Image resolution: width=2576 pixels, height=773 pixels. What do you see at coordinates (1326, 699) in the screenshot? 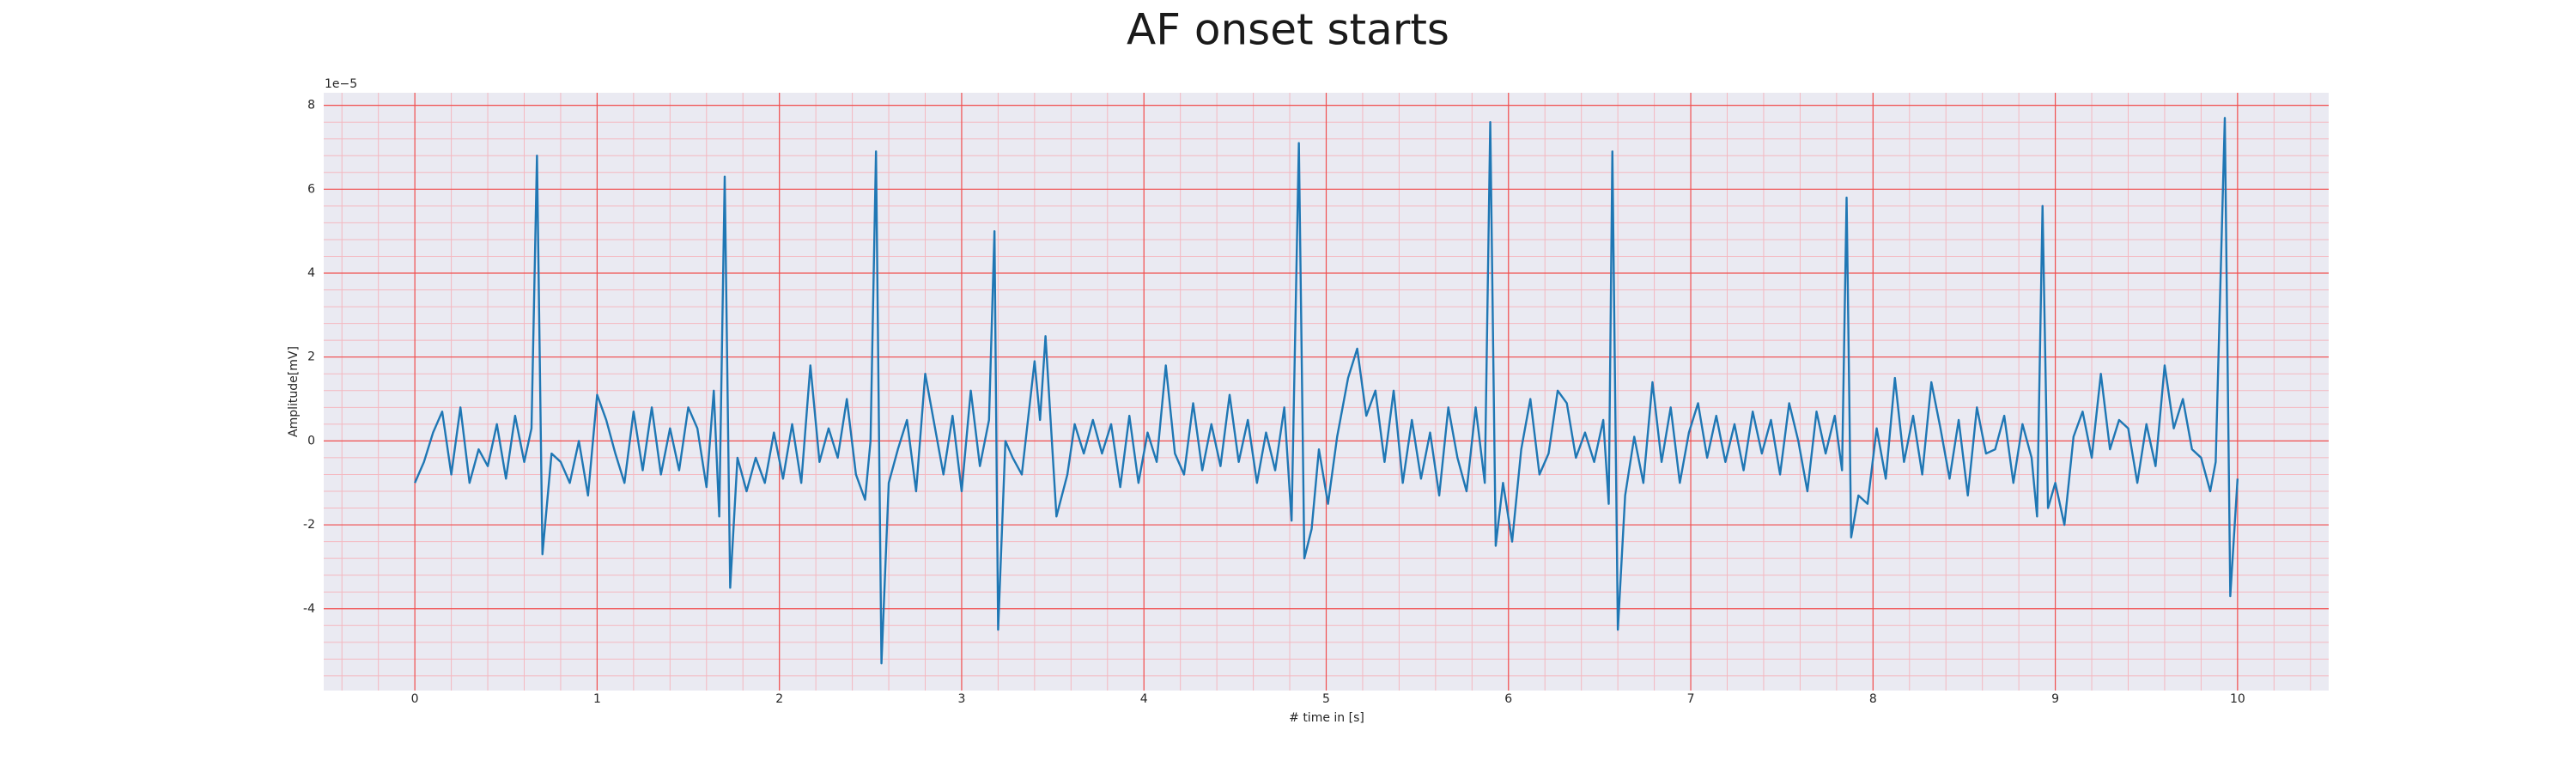
I see `x-tick-label: 5` at bounding box center [1326, 699].